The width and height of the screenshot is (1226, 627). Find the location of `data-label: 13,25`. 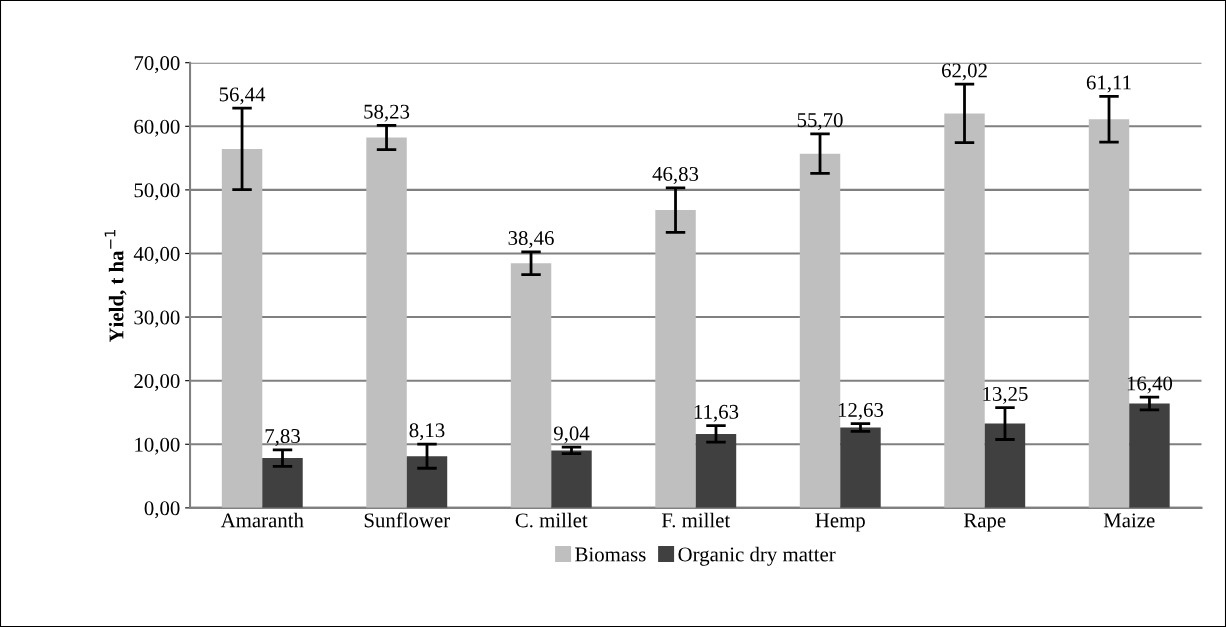

data-label: 13,25 is located at coordinates (1005, 395).